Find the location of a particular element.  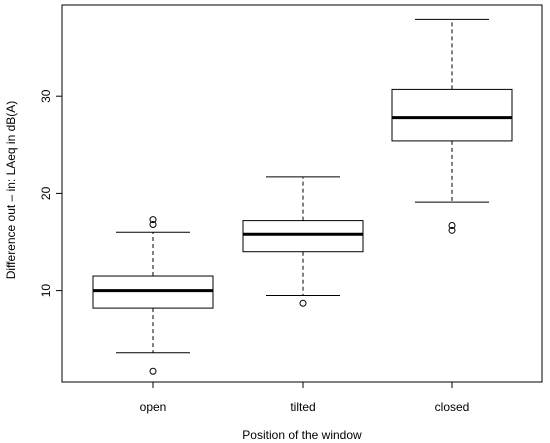

box-group-closed is located at coordinates (452, 126).